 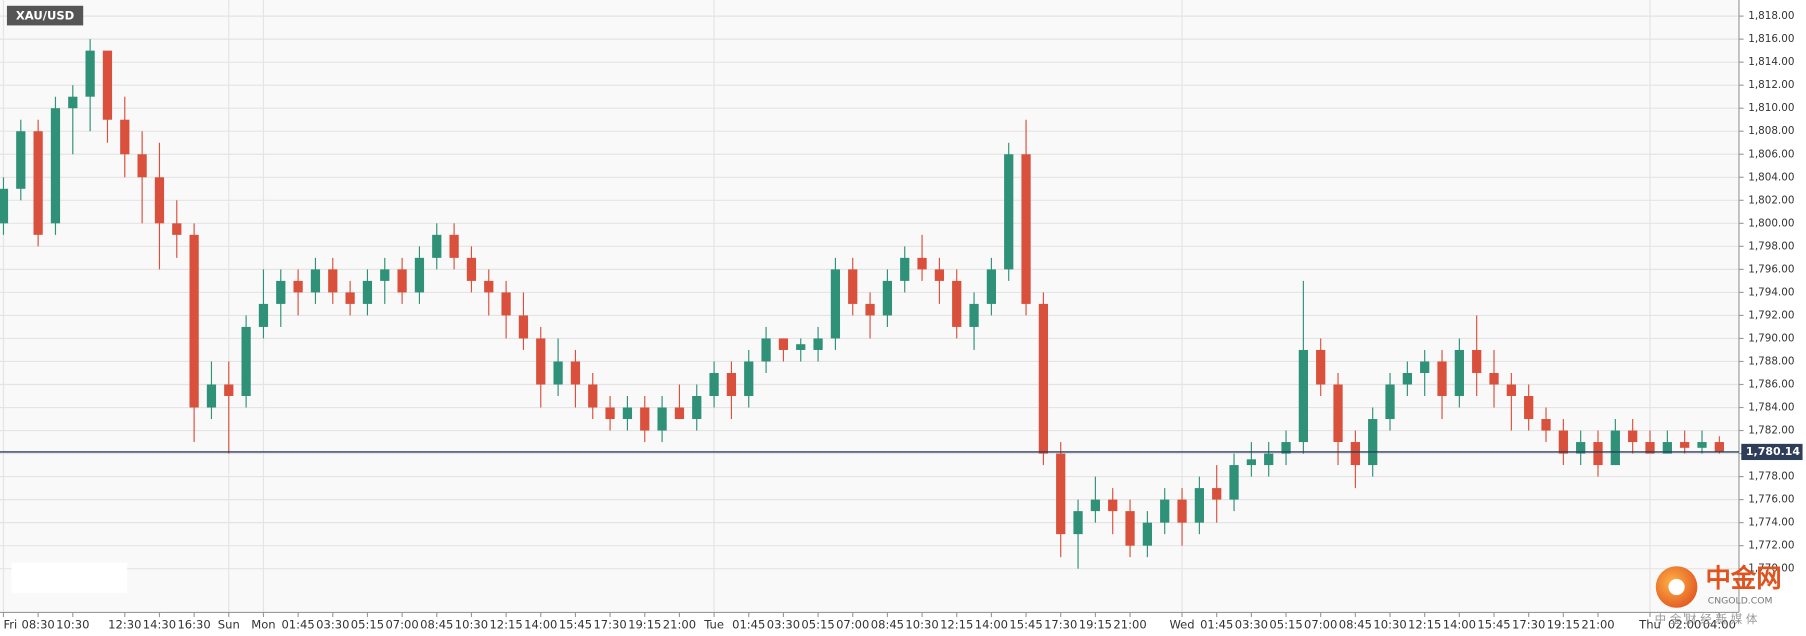 I want to click on chart-title: XAU/USD, so click(x=45, y=16).